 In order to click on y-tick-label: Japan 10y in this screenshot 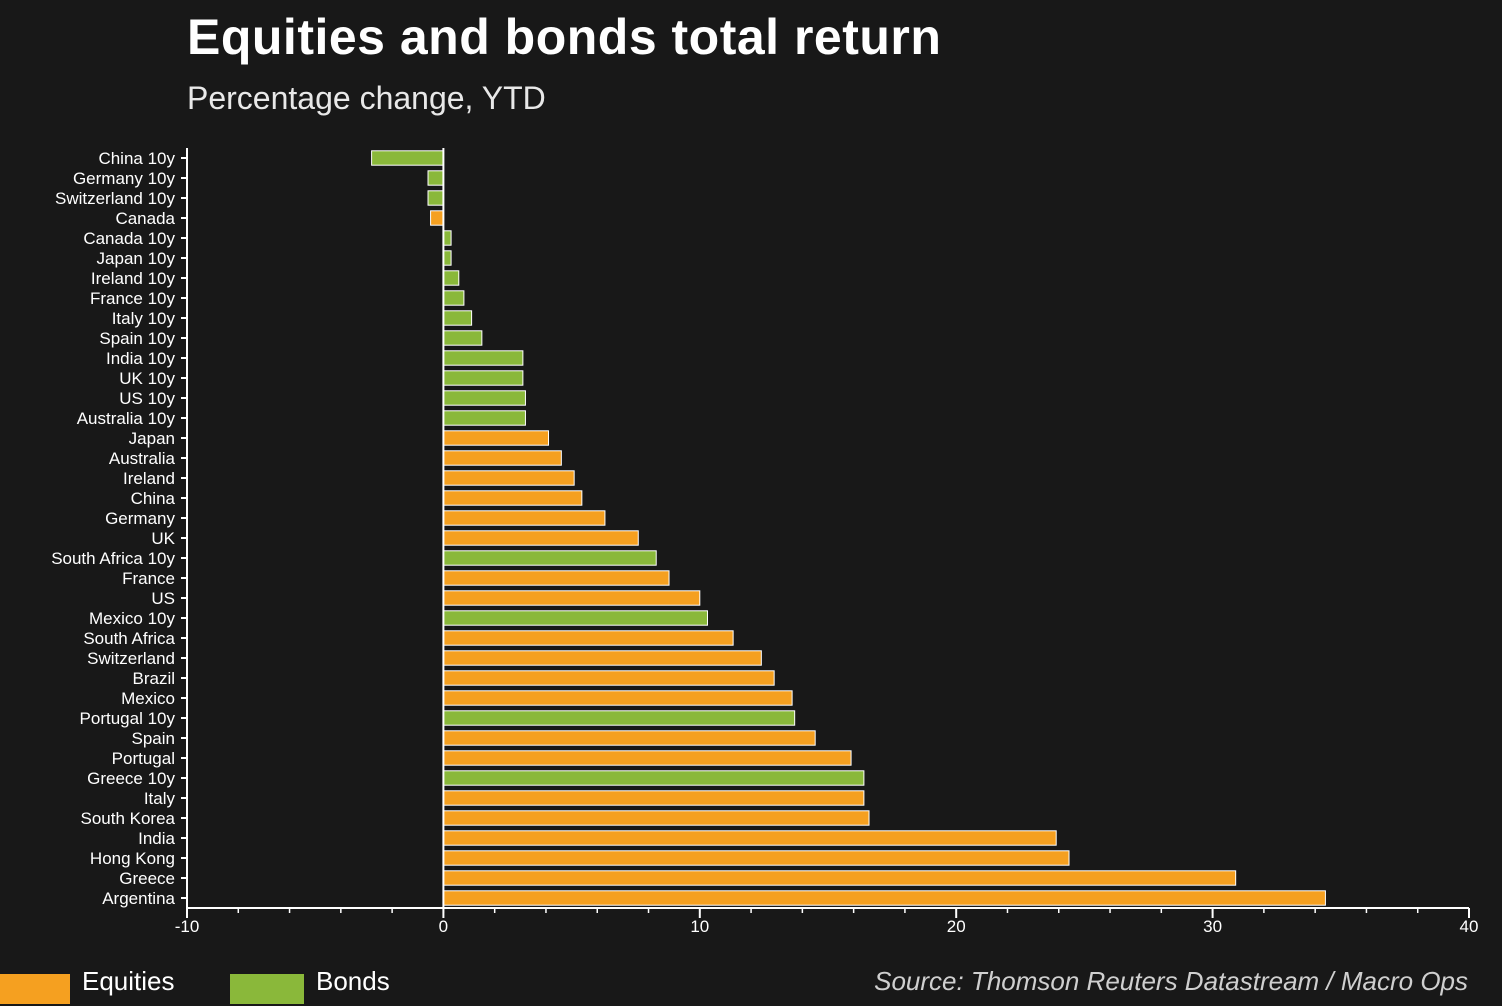, I will do `click(136, 258)`.